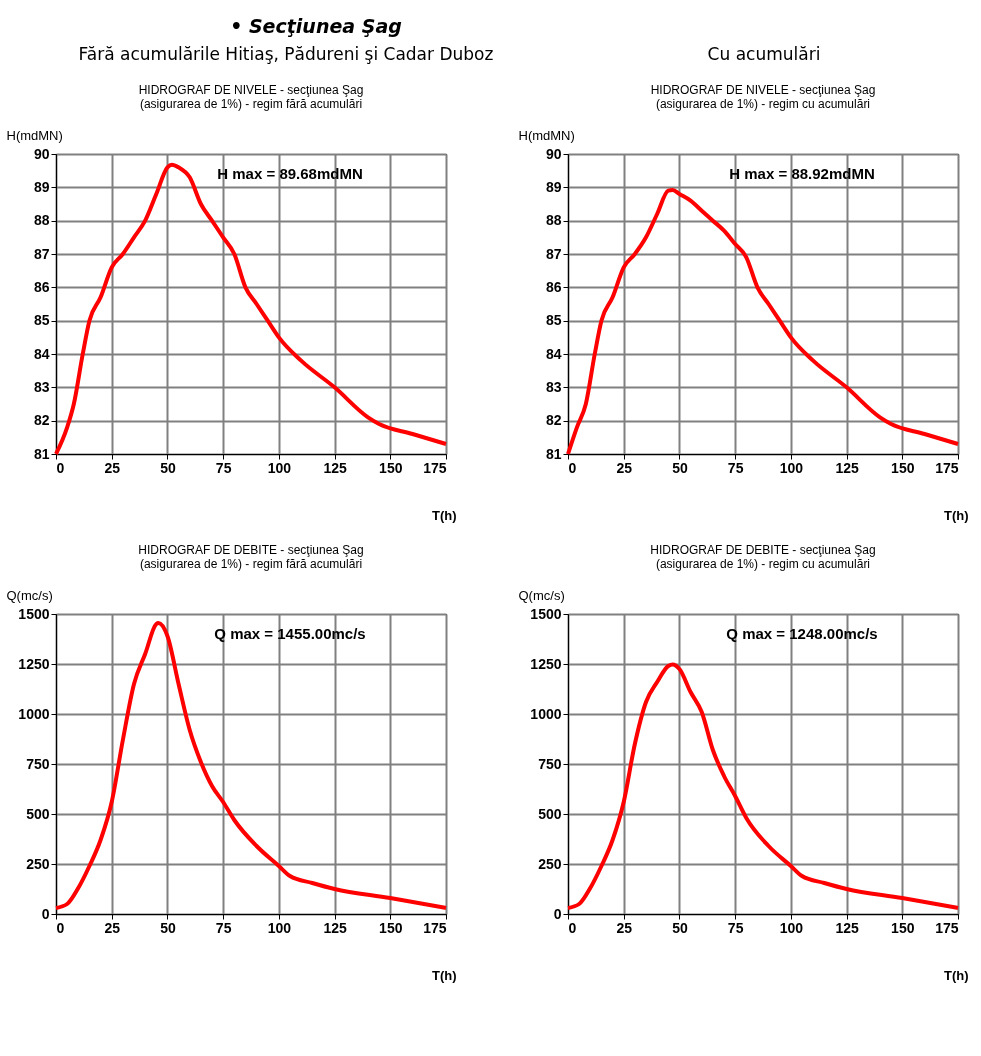 This screenshot has height=1056, width=981. I want to click on text: • Secţiunea Şag, so click(316, 26).